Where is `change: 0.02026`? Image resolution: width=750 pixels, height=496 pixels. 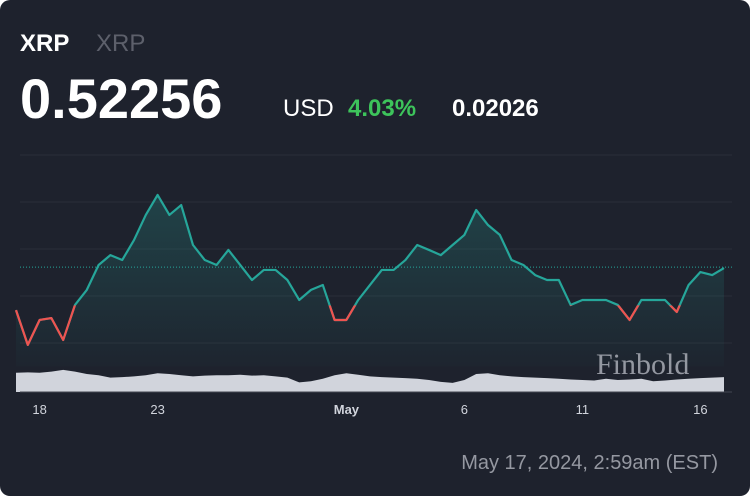 change: 0.02026 is located at coordinates (495, 108).